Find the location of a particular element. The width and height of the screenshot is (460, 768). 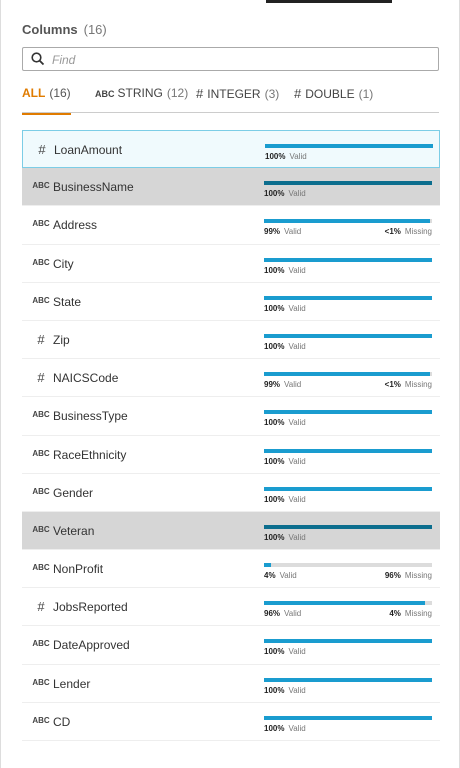

tab: ALL (16) is located at coordinates (46, 99).